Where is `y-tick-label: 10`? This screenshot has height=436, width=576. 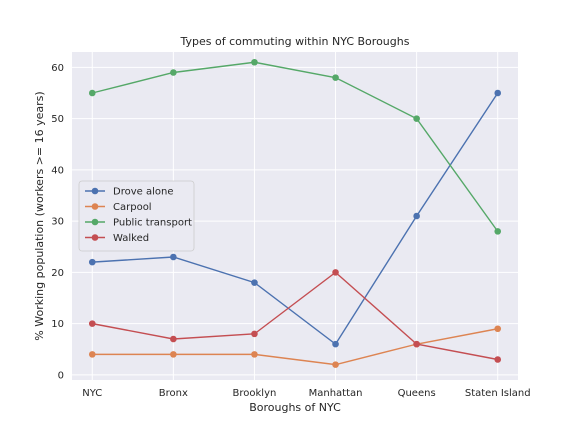 y-tick-label: 10 is located at coordinates (57, 324).